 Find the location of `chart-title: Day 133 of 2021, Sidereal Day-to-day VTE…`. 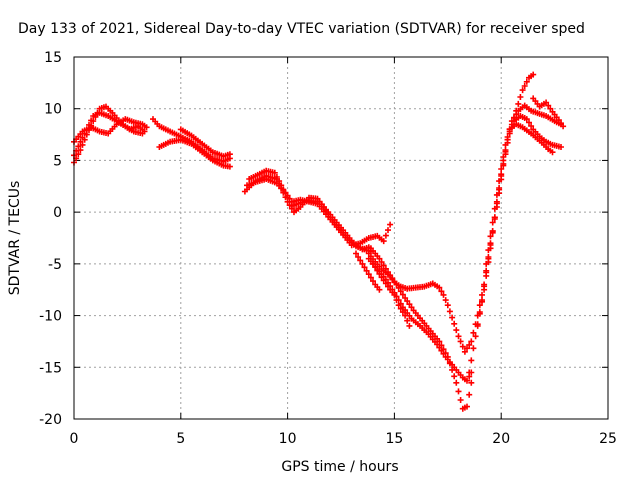

chart-title: Day 133 of 2021, Sidereal Day-to-day VTE… is located at coordinates (301, 29).